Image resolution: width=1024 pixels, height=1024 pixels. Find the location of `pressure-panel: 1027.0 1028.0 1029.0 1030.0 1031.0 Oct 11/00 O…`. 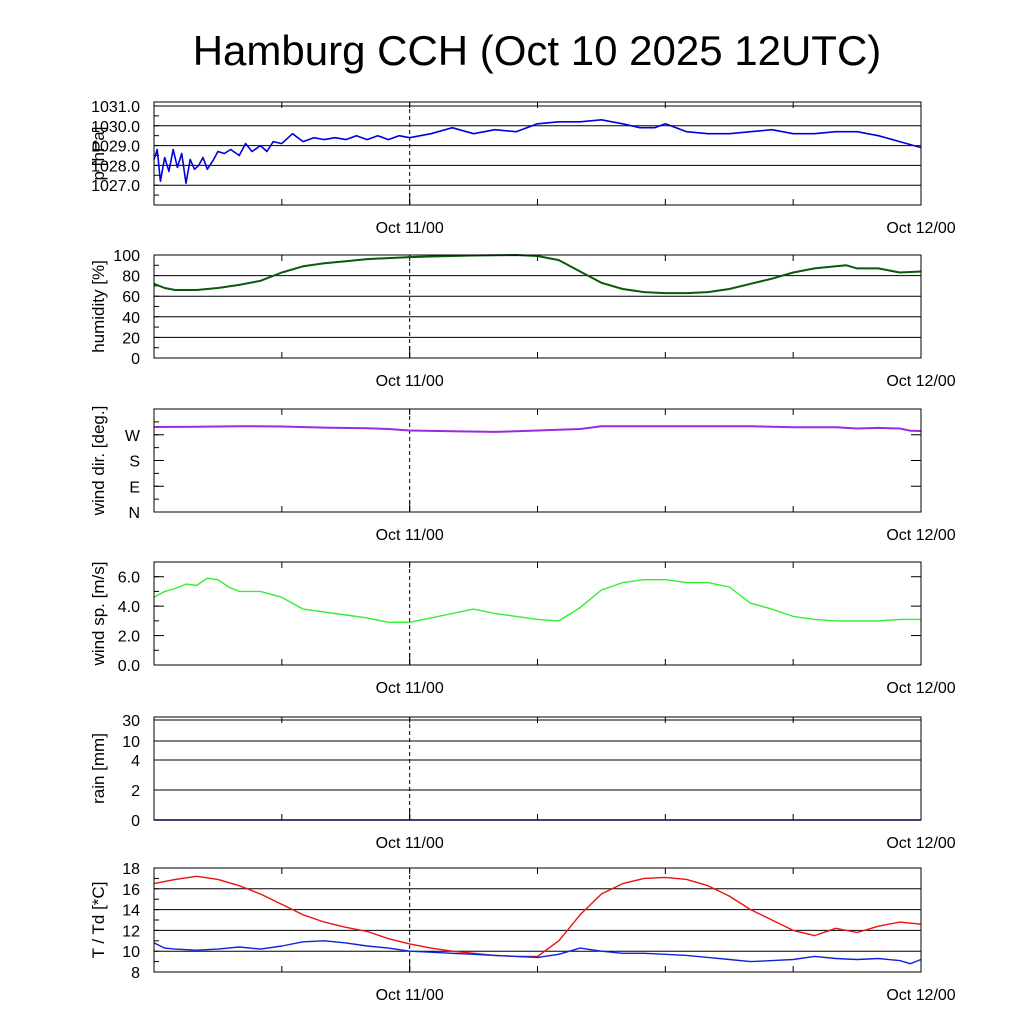

pressure-panel: 1027.0 1028.0 1029.0 1030.0 1031.0 Oct 11/00 O… is located at coordinates (522, 168).